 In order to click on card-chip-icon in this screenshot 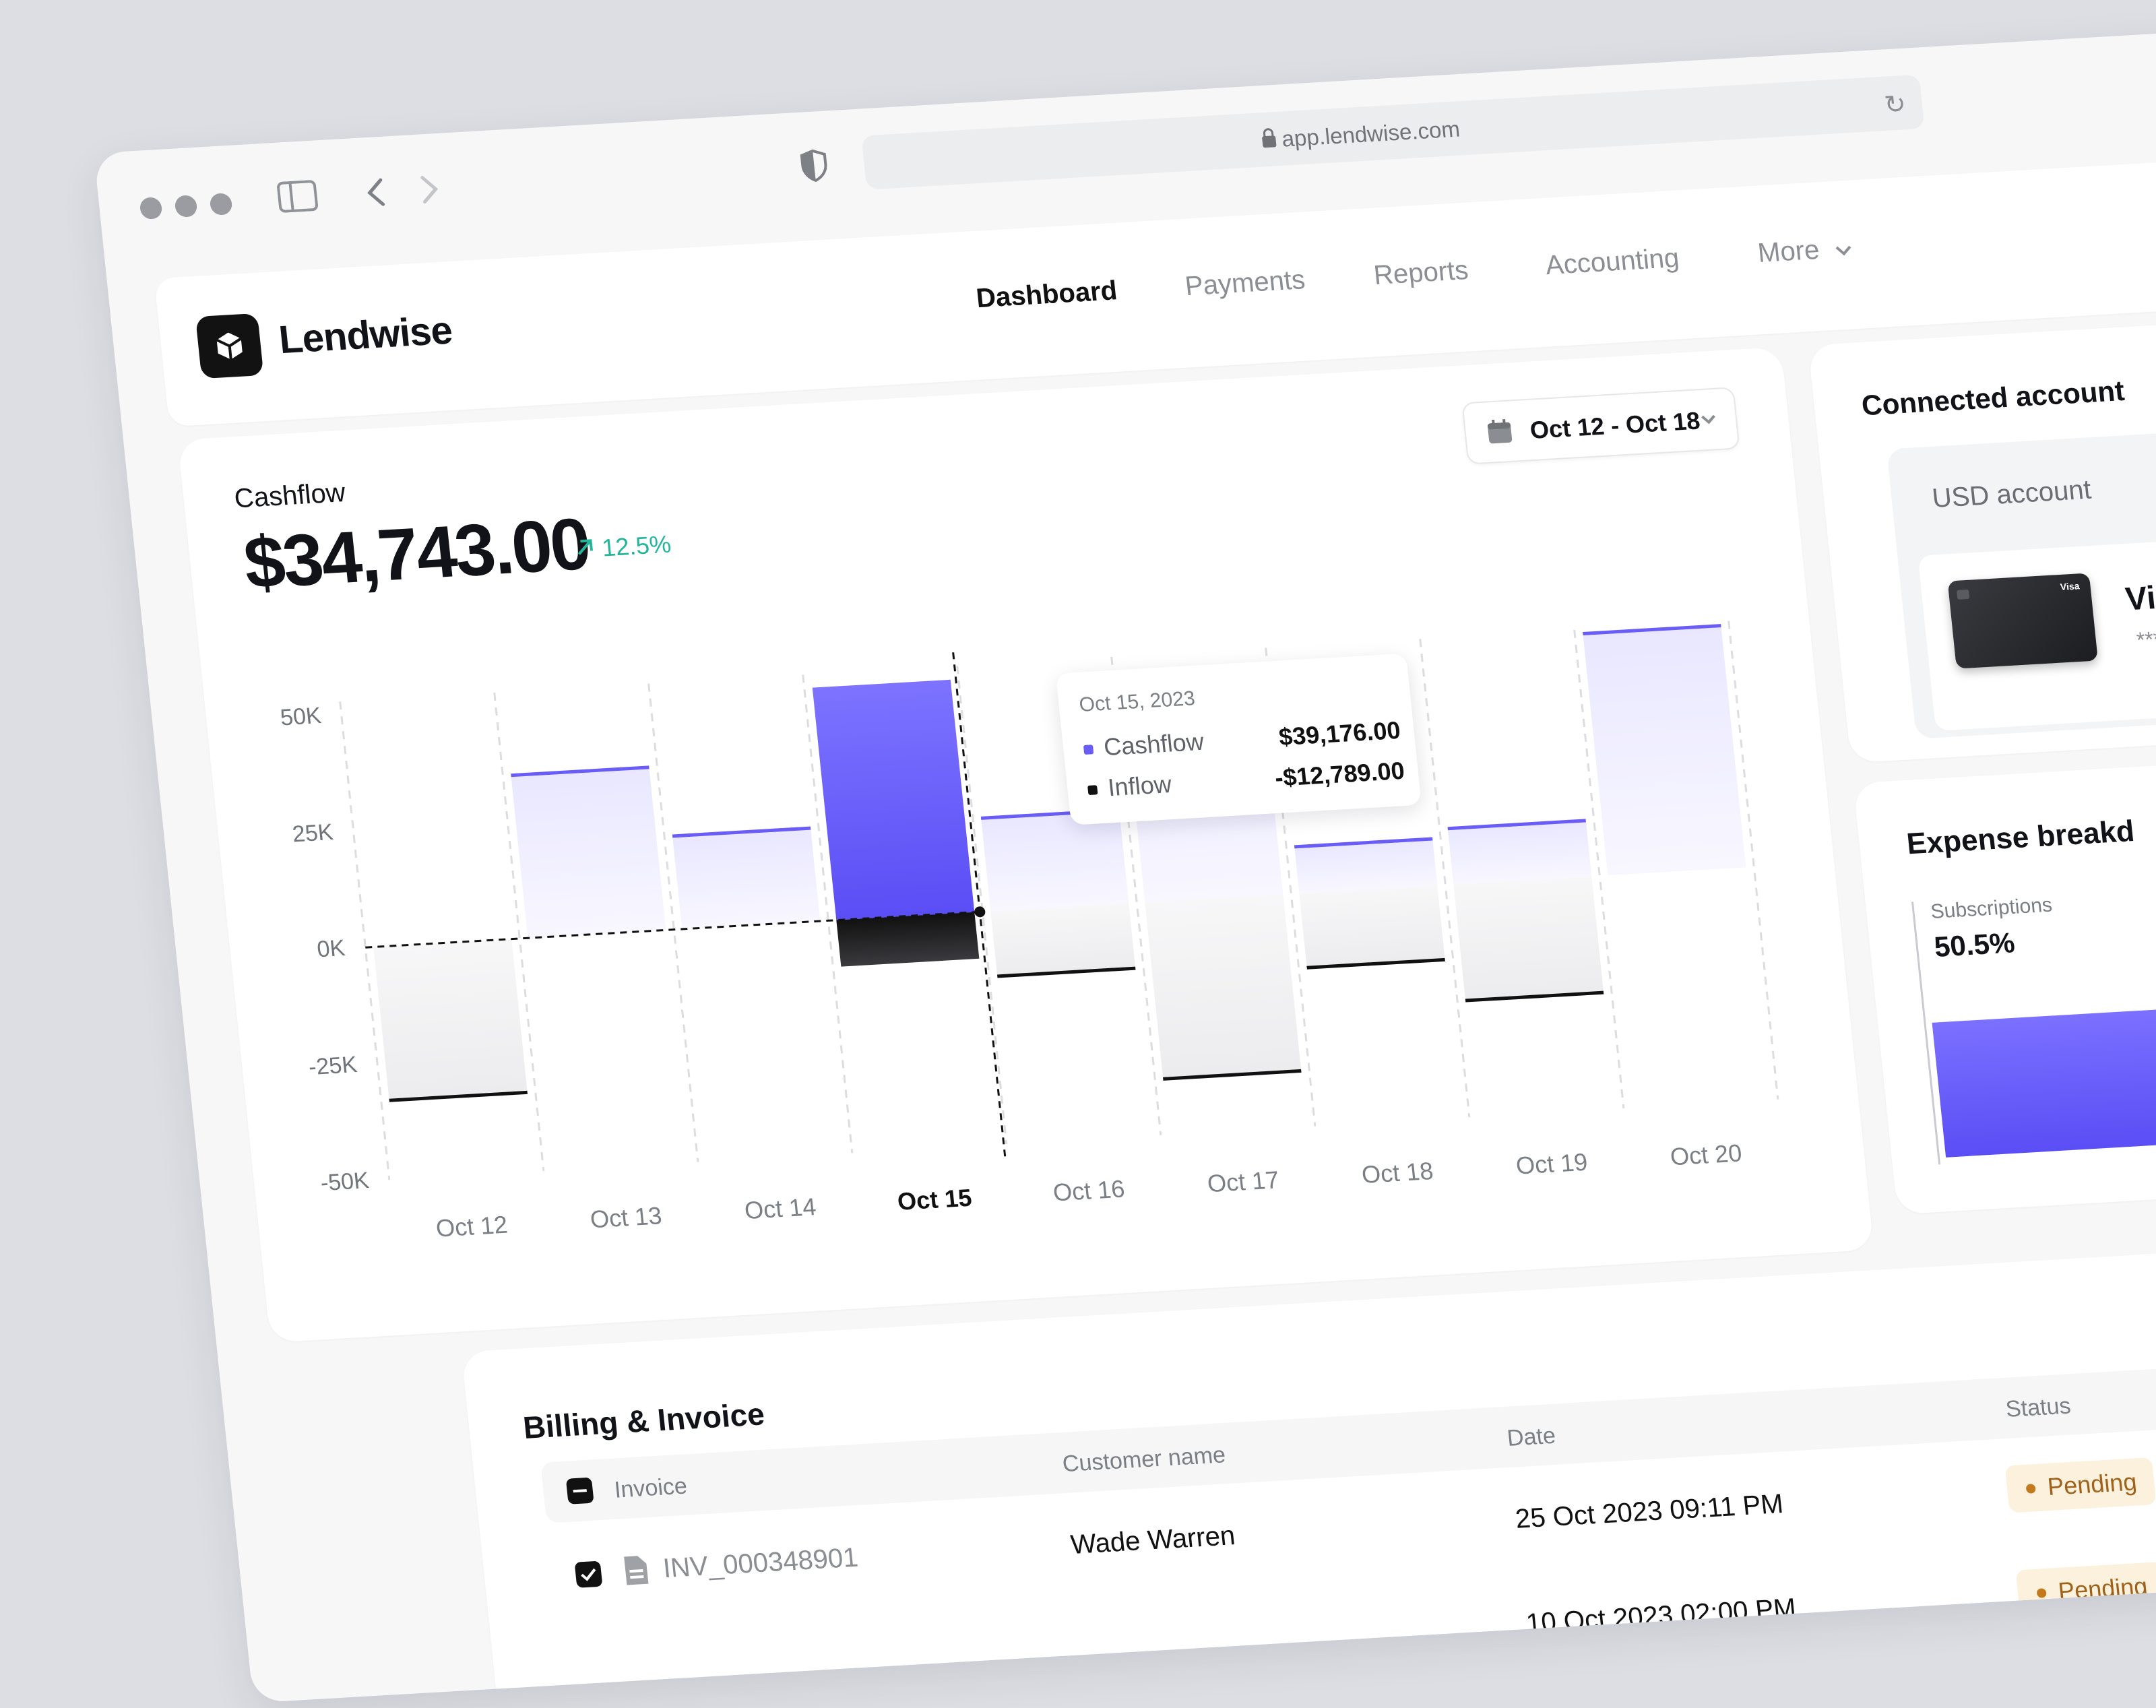, I will do `click(1963, 594)`.